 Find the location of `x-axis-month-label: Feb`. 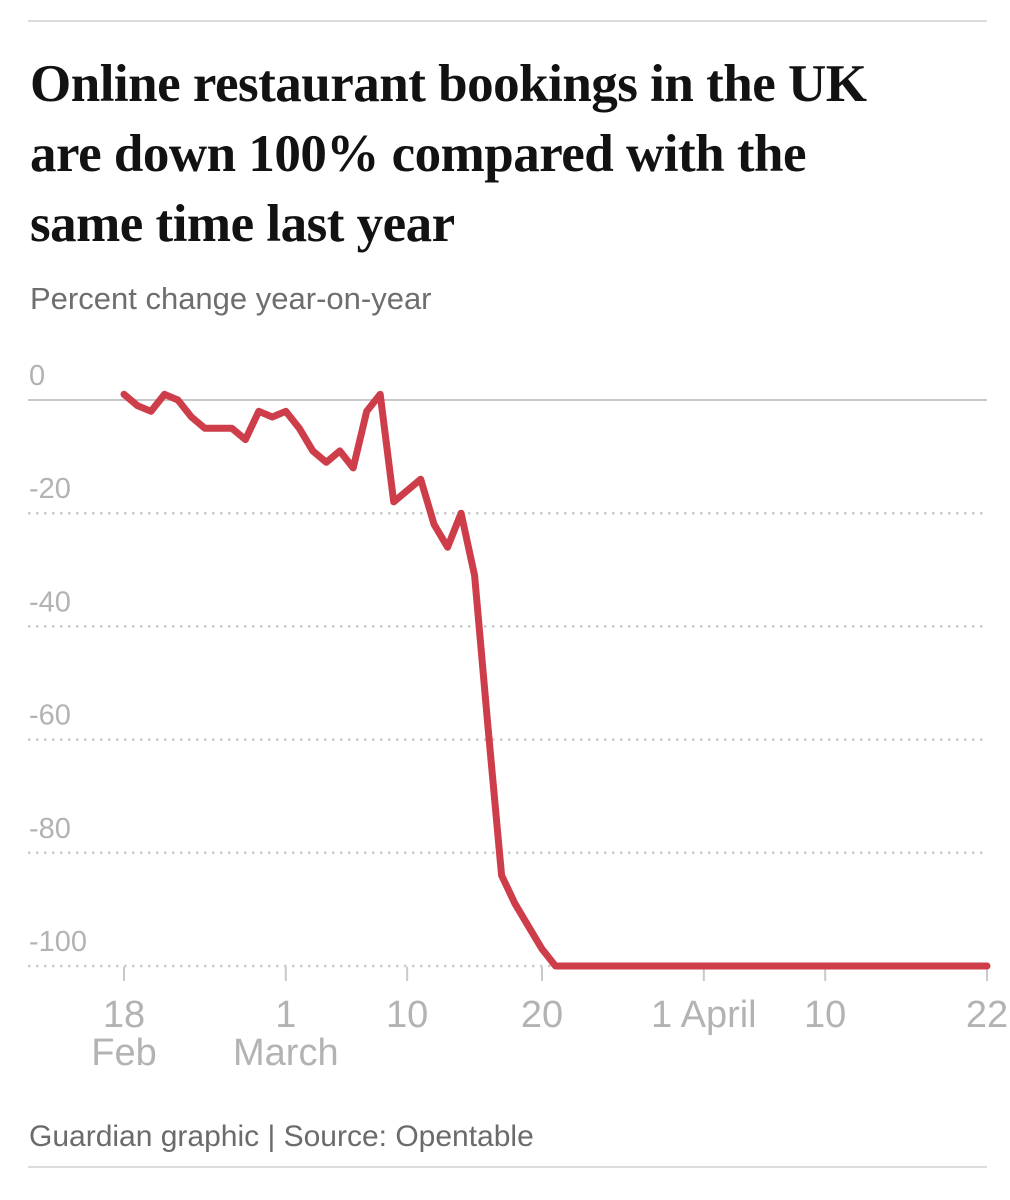

x-axis-month-label: Feb is located at coordinates (123, 1053).